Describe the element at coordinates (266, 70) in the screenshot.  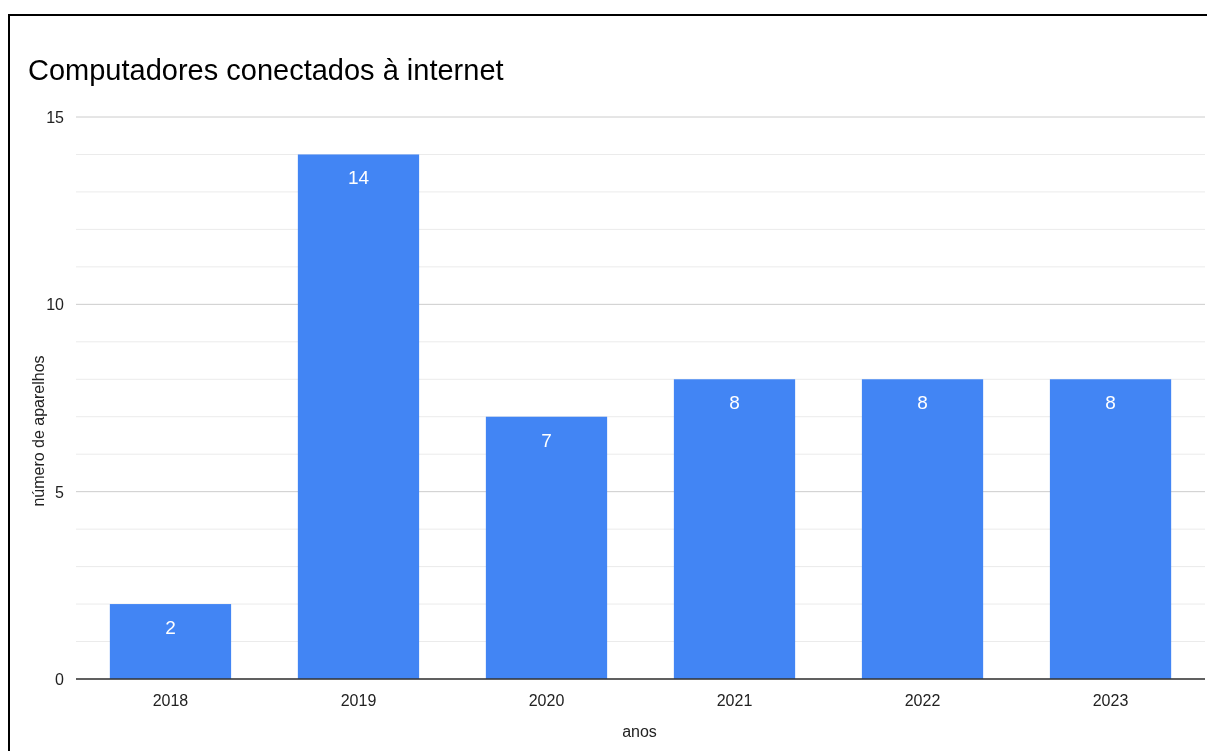
I see `chart-title: Computadores conectados à internet` at that location.